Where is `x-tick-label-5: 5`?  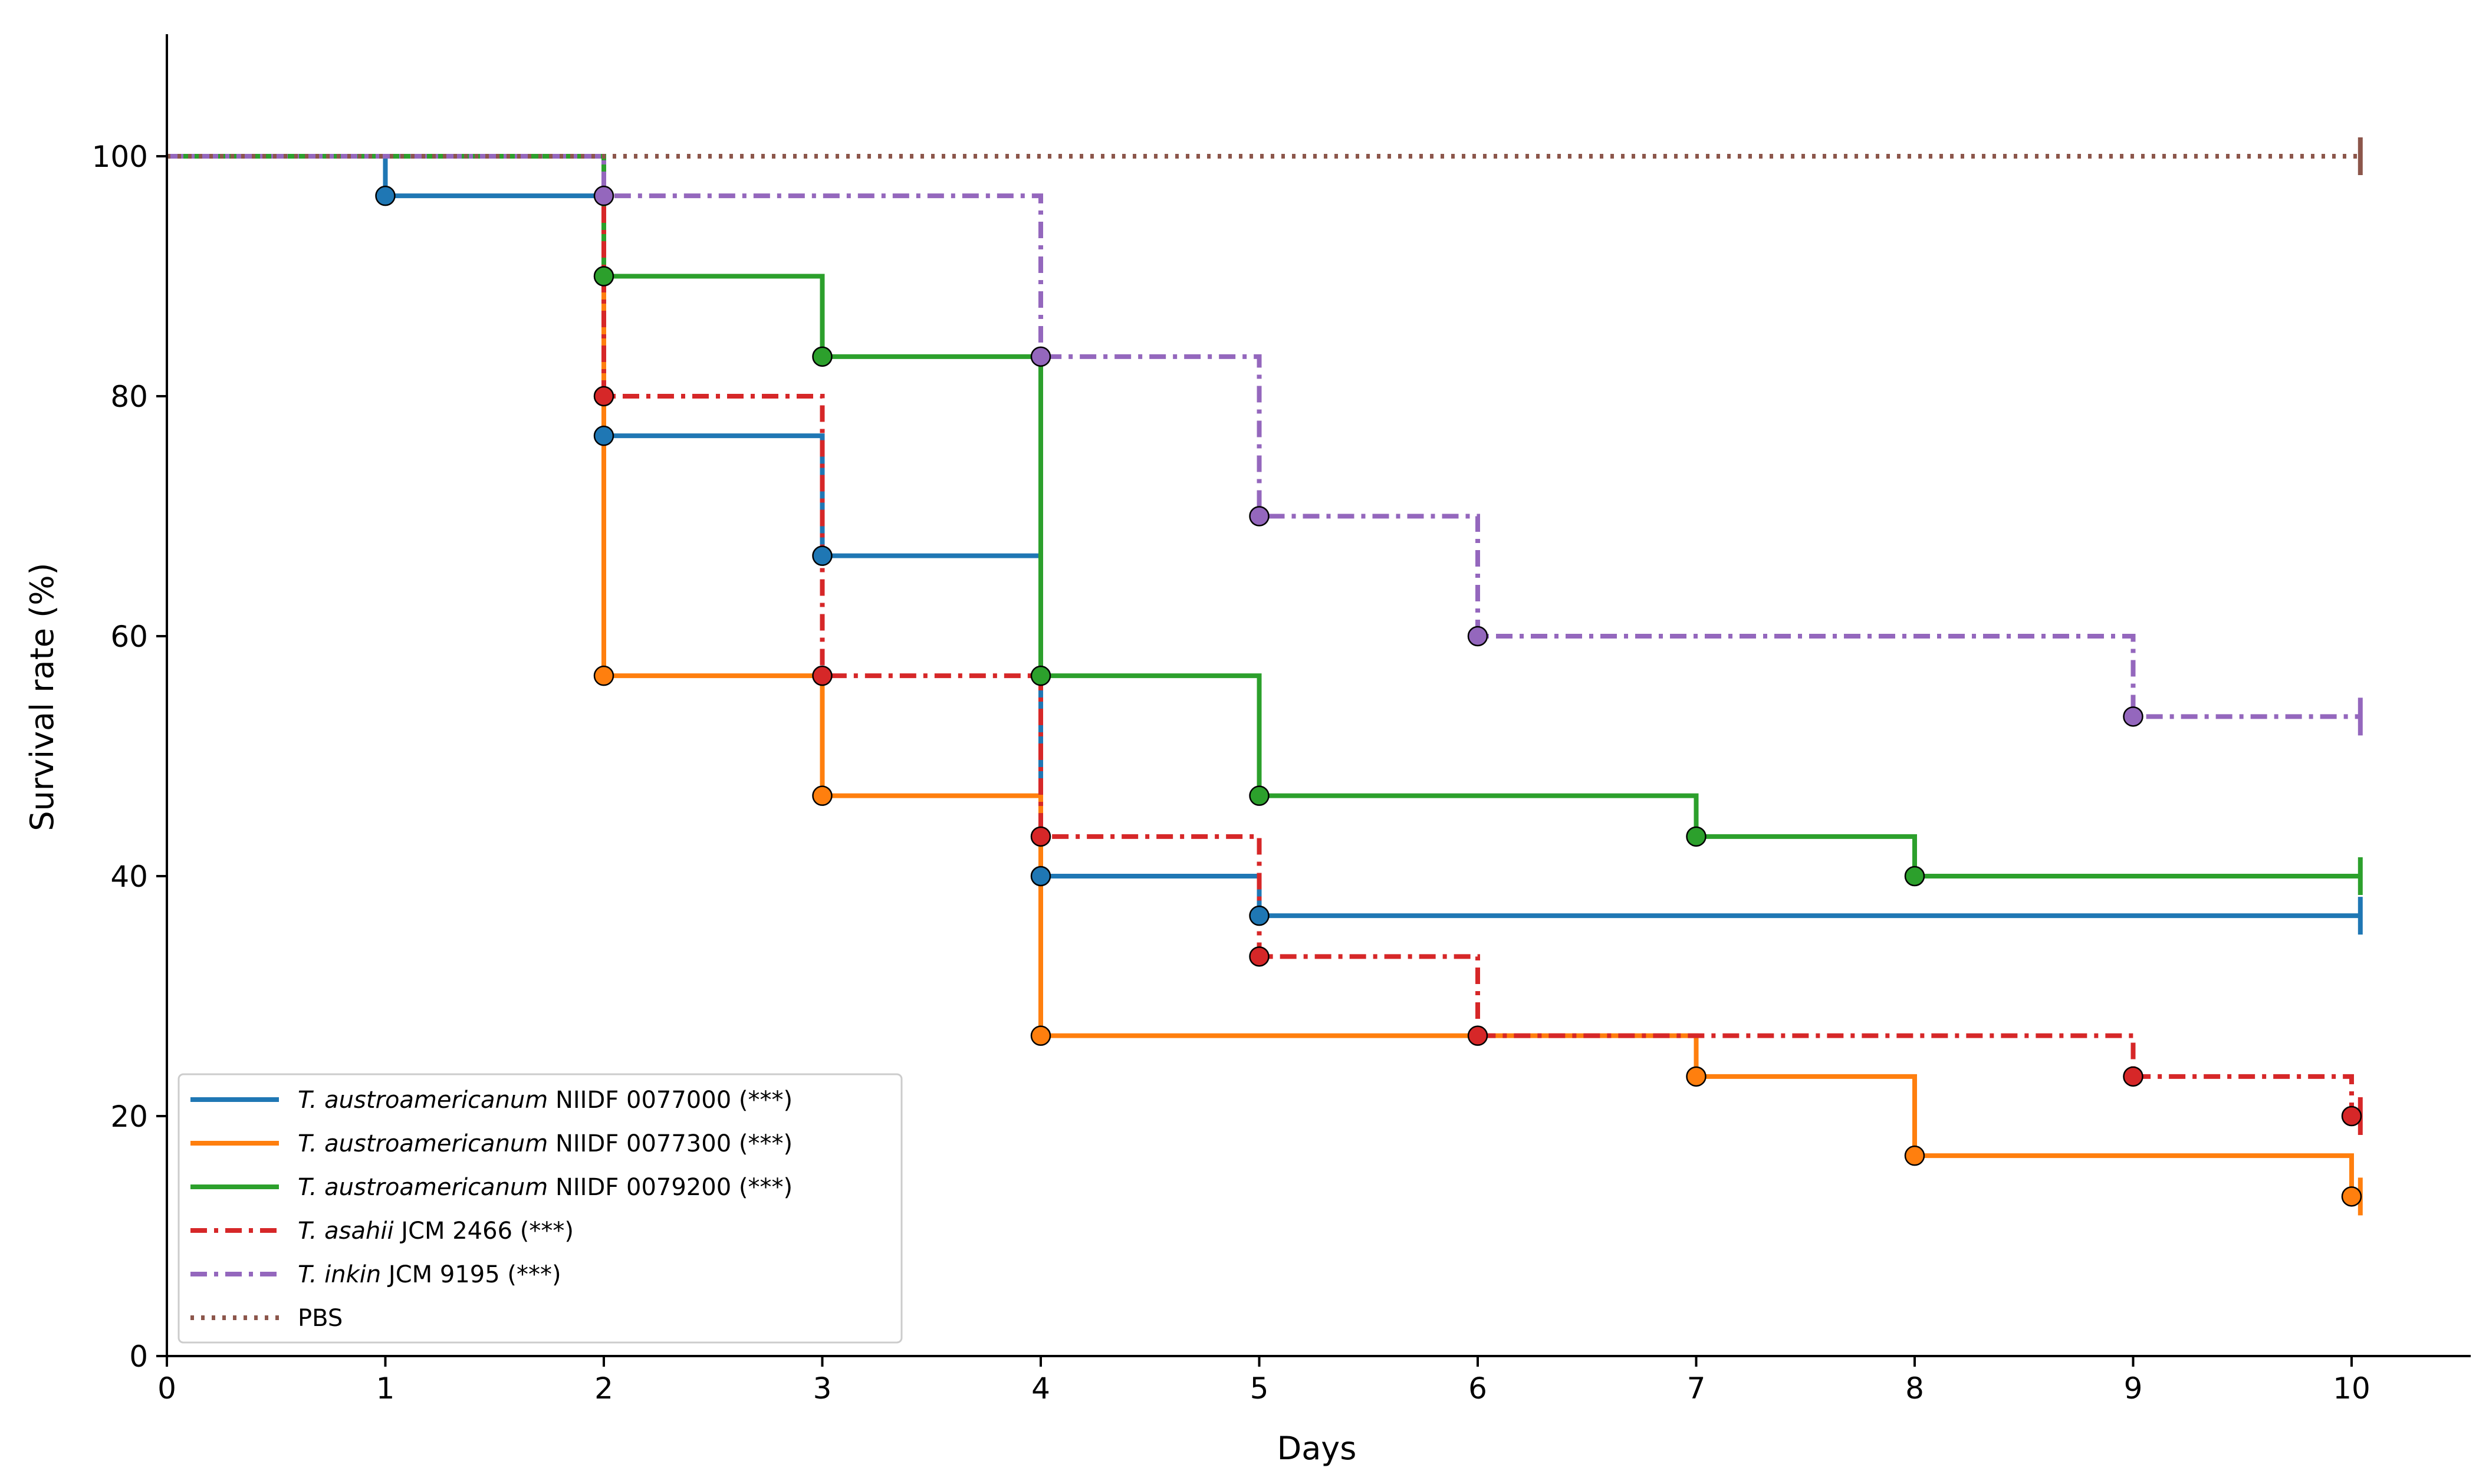 x-tick-label-5: 5 is located at coordinates (1259, 1388).